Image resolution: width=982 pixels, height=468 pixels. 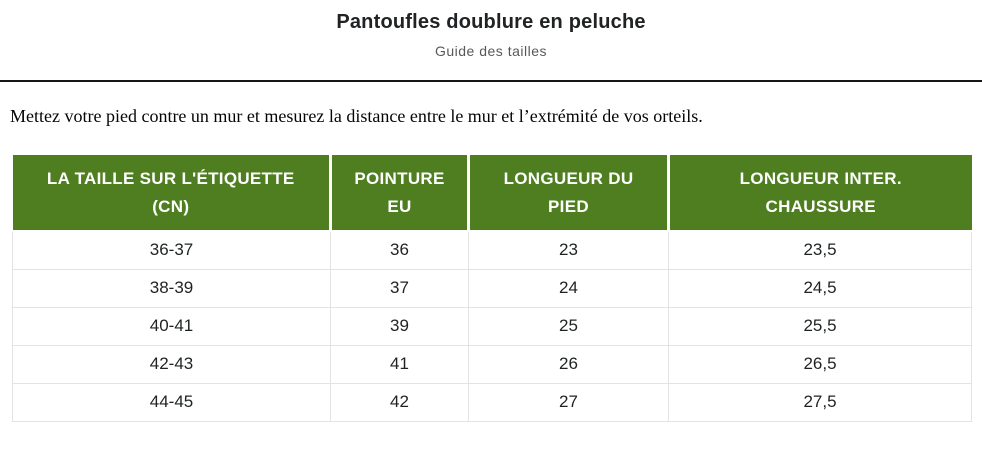 What do you see at coordinates (820, 288) in the screenshot?
I see `table-cell: 24,5` at bounding box center [820, 288].